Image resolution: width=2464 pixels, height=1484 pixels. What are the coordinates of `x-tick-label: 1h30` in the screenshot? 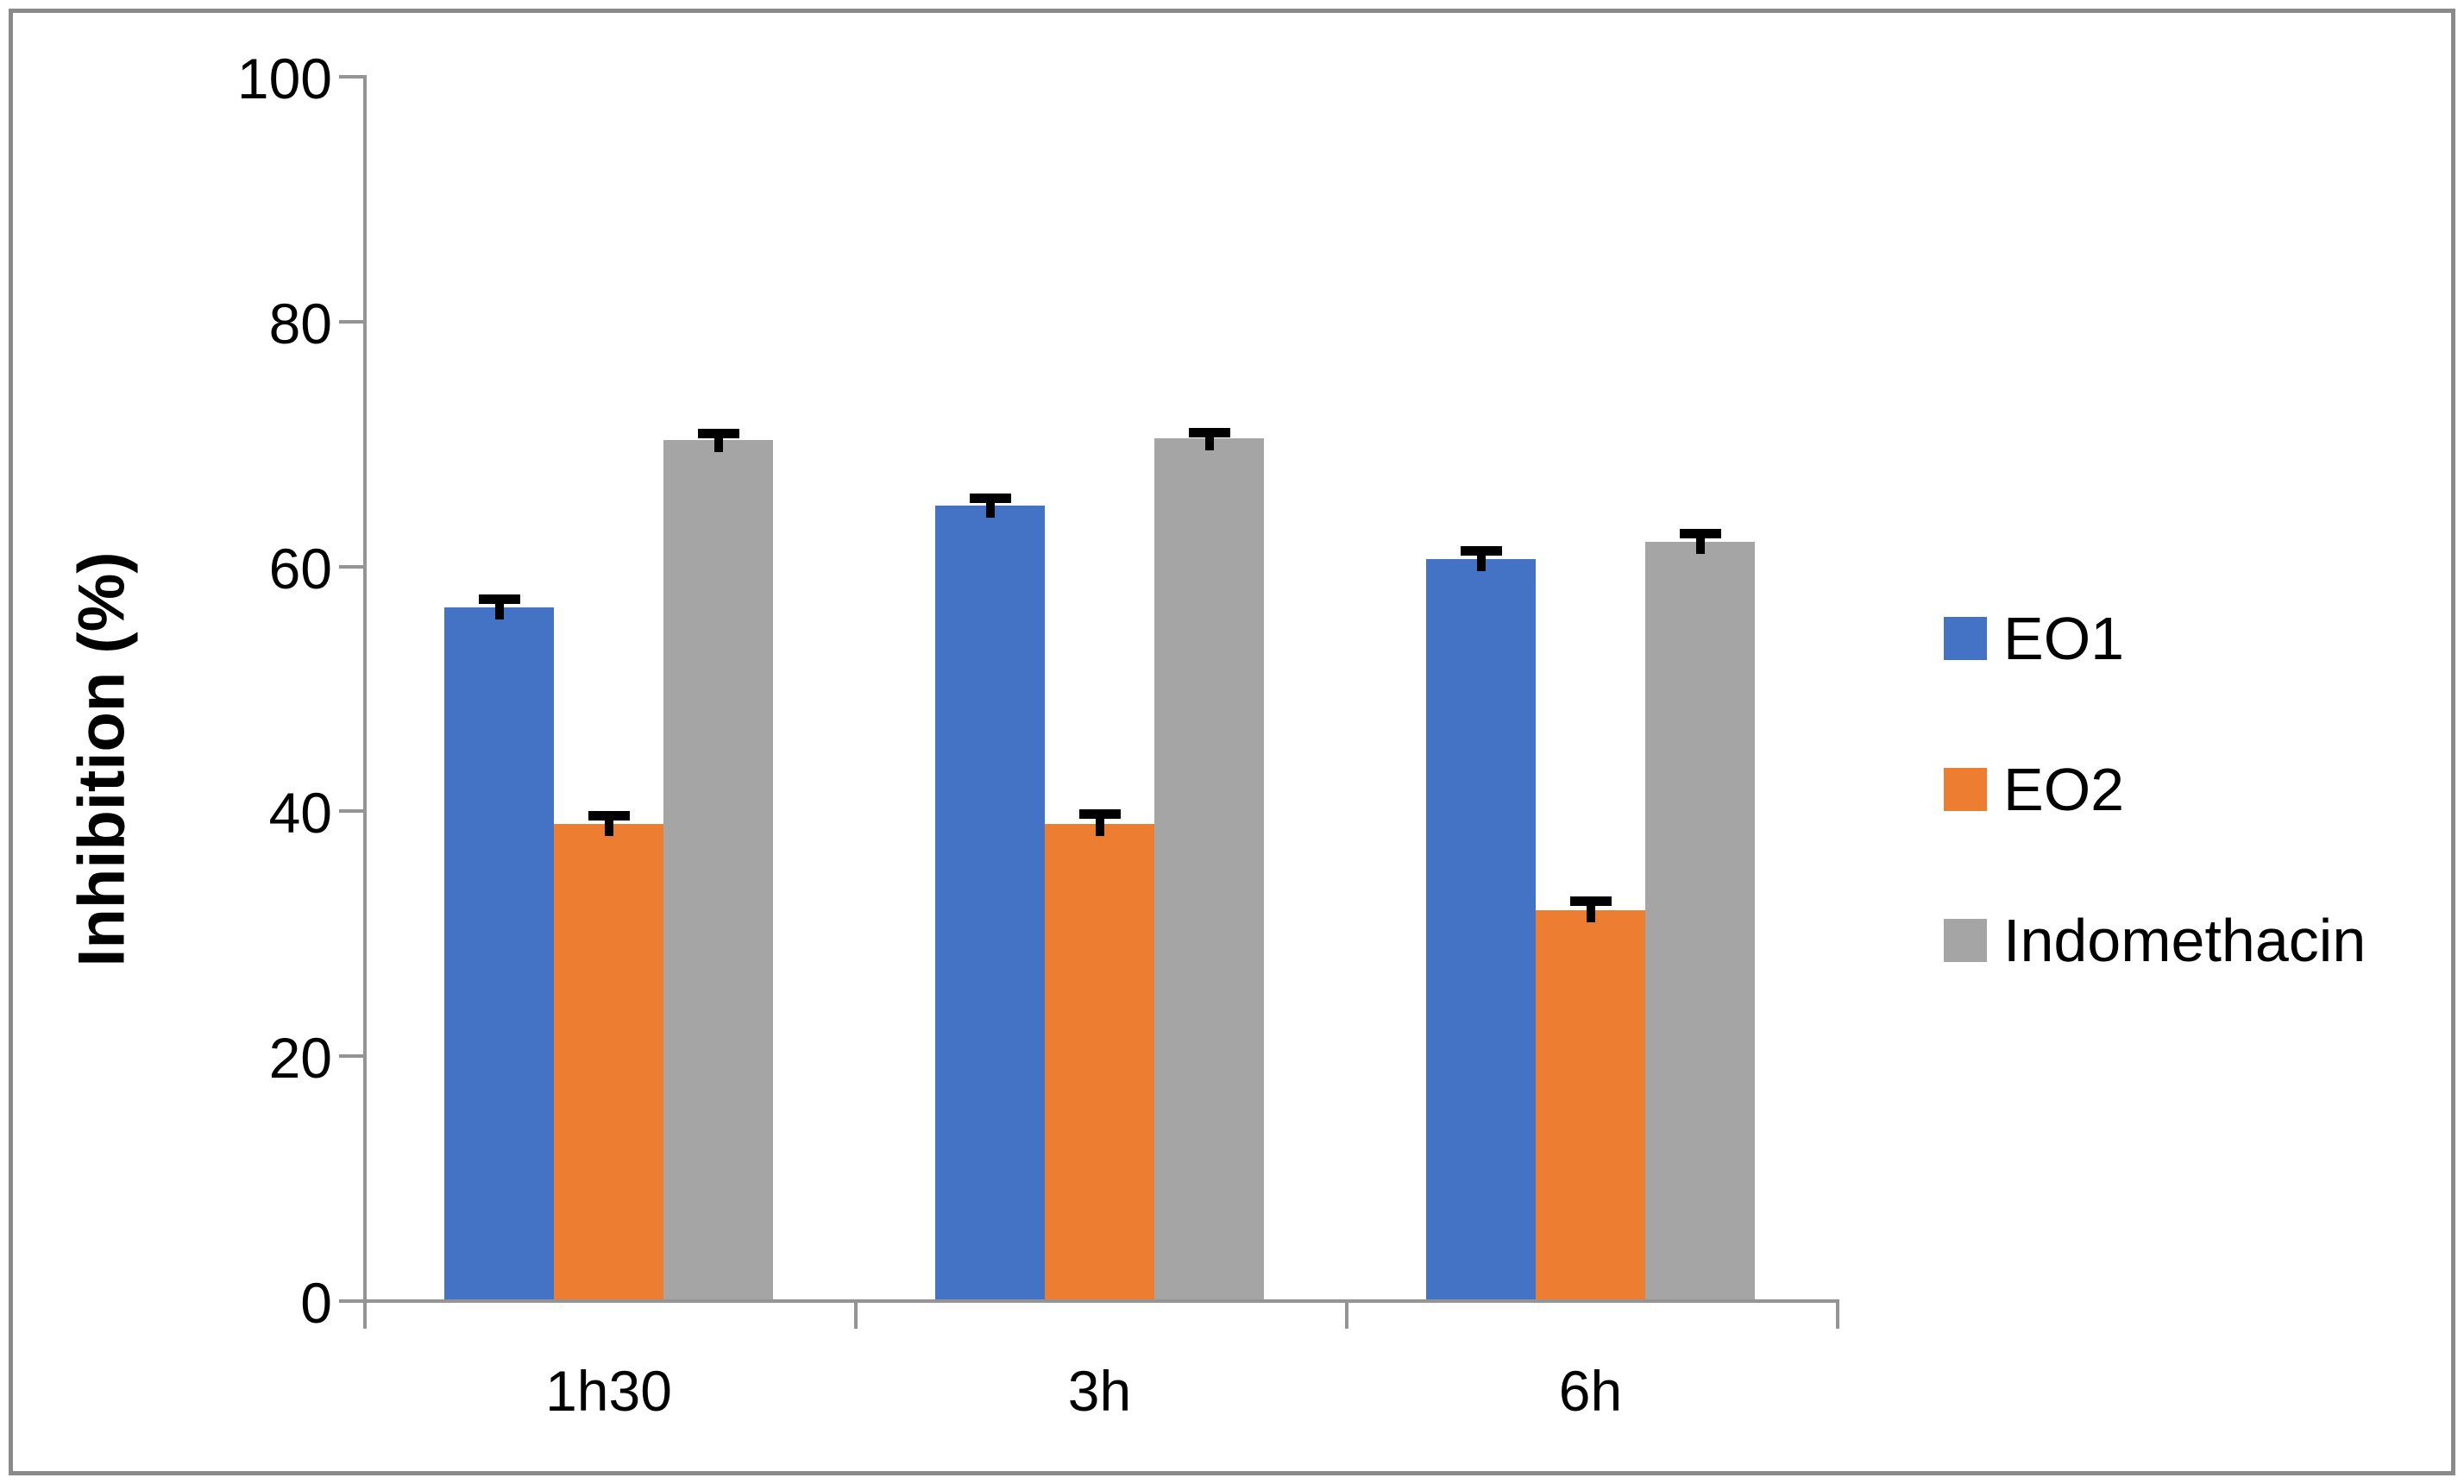 It's located at (609, 1391).